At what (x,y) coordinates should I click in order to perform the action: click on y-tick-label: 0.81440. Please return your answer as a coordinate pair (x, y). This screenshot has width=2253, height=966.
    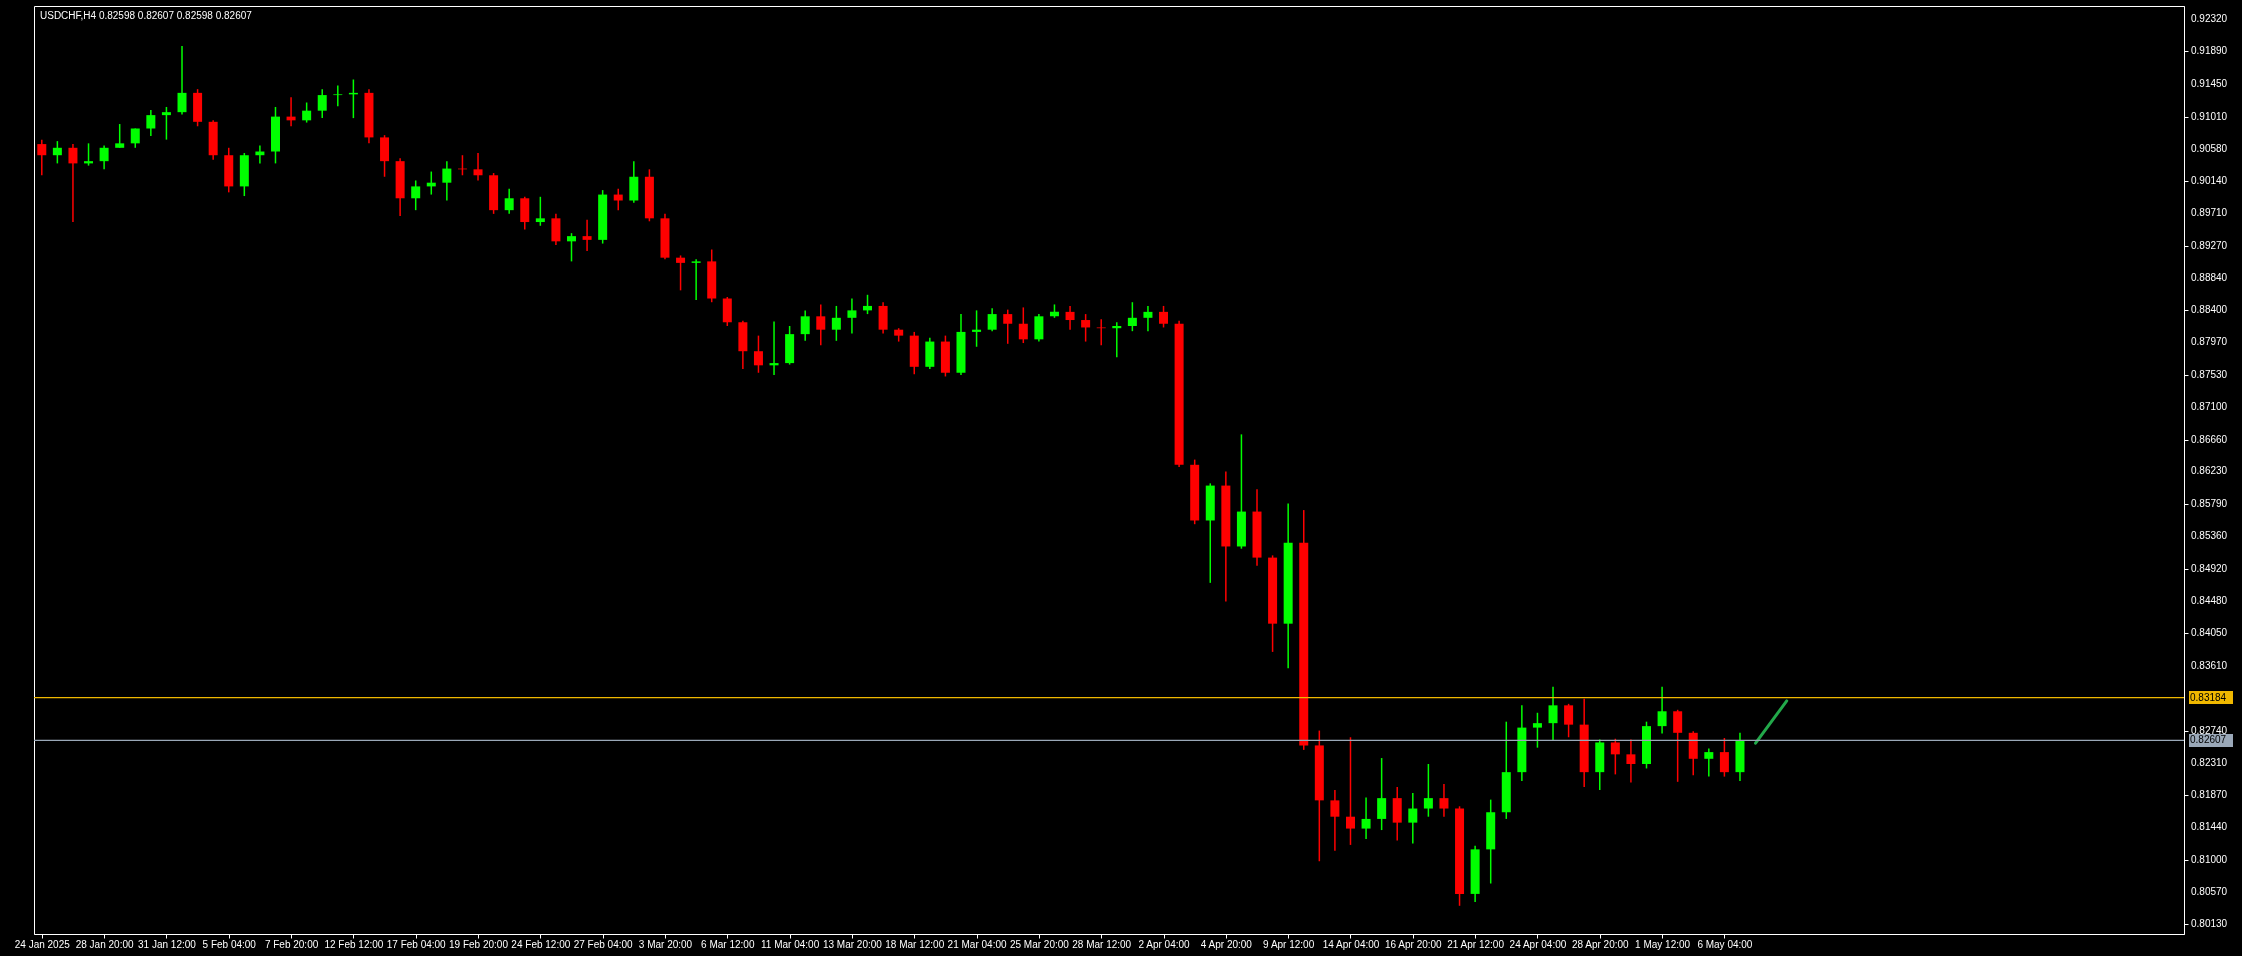
    Looking at the image, I should click on (2209, 827).